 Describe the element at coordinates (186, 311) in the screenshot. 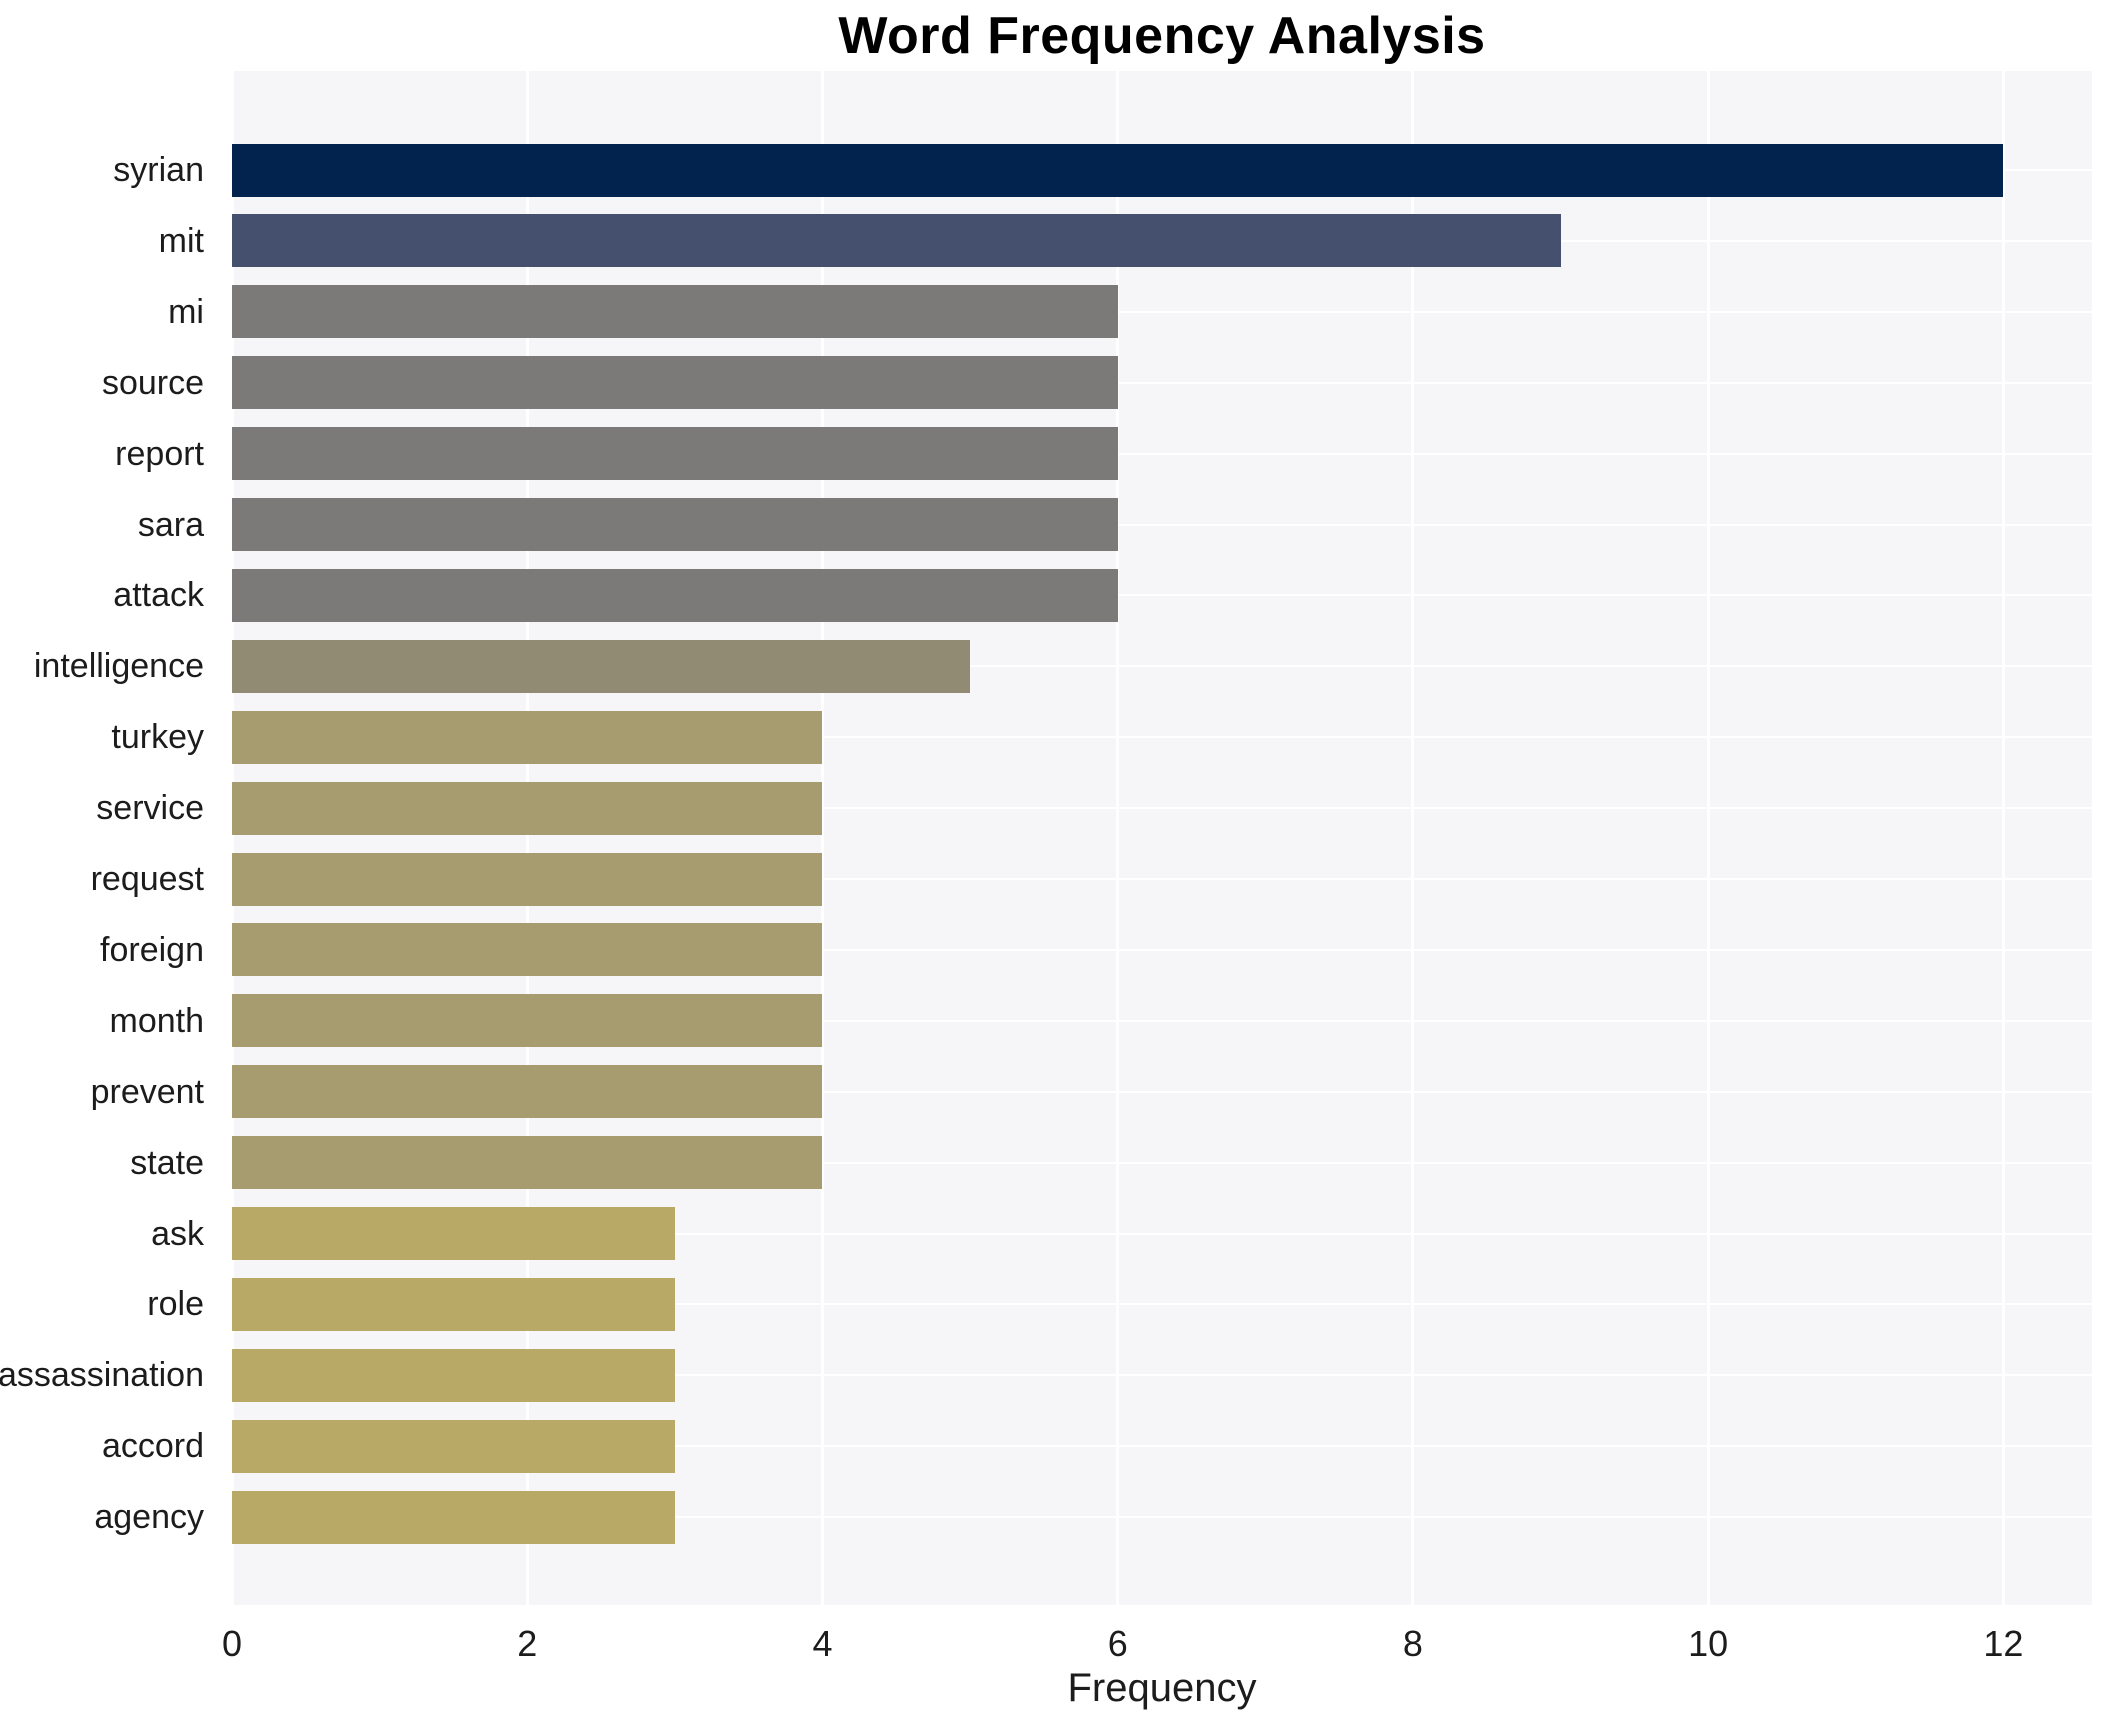

I see `y-tick-label-mi: mi` at that location.